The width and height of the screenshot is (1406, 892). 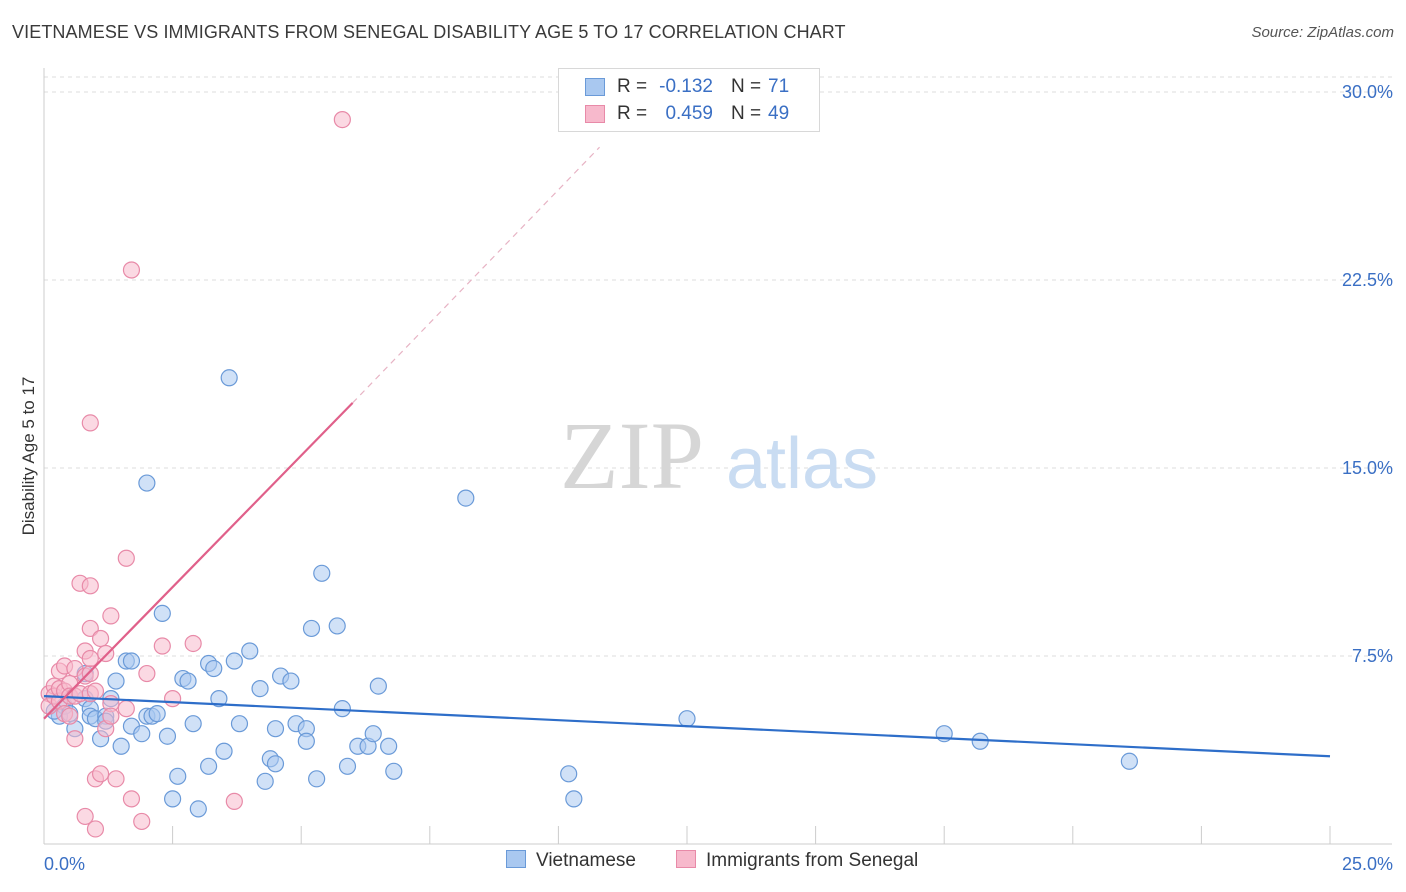 What do you see at coordinates (779, 86) in the screenshot?
I see `legend-n-value: 71` at bounding box center [779, 86].